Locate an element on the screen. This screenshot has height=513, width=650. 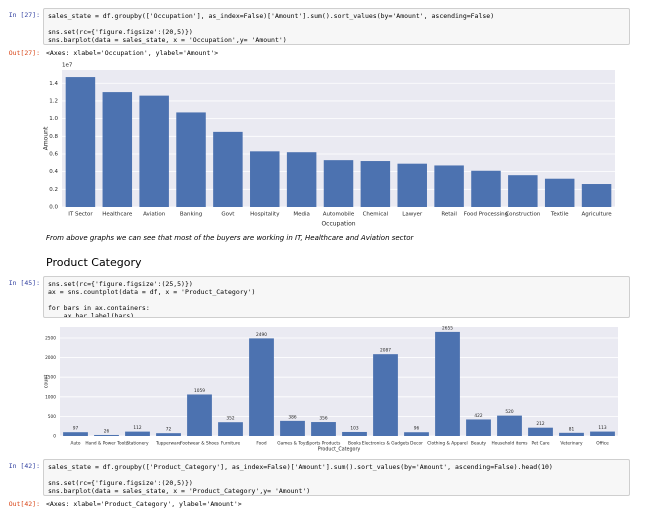
x-tick-label: Electronics & Gadgets is located at coordinates (386, 444).